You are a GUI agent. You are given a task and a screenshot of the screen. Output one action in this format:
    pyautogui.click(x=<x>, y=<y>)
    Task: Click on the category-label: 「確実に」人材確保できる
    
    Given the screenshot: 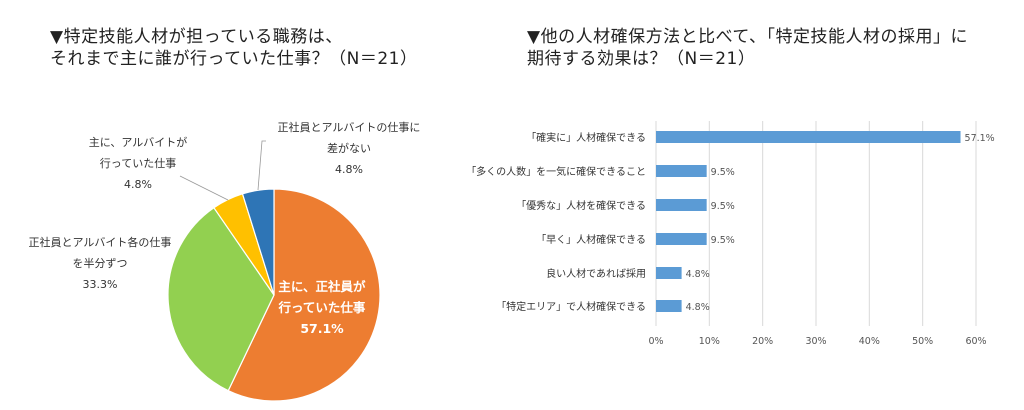 What is the action you would take?
    pyautogui.click(x=586, y=137)
    